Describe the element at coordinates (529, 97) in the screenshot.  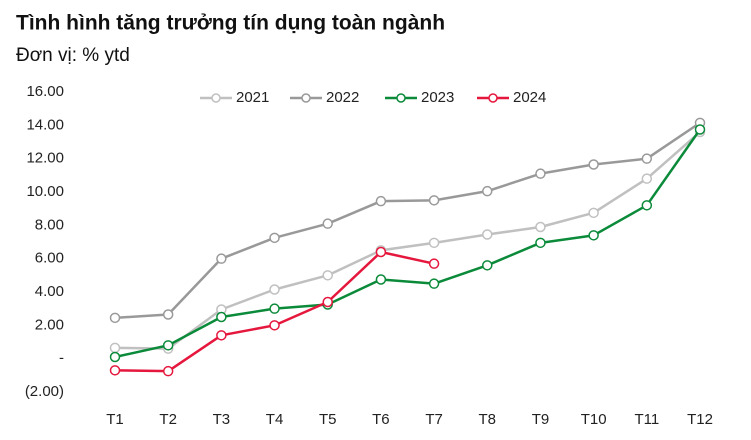
I see `legend-label: 2024` at that location.